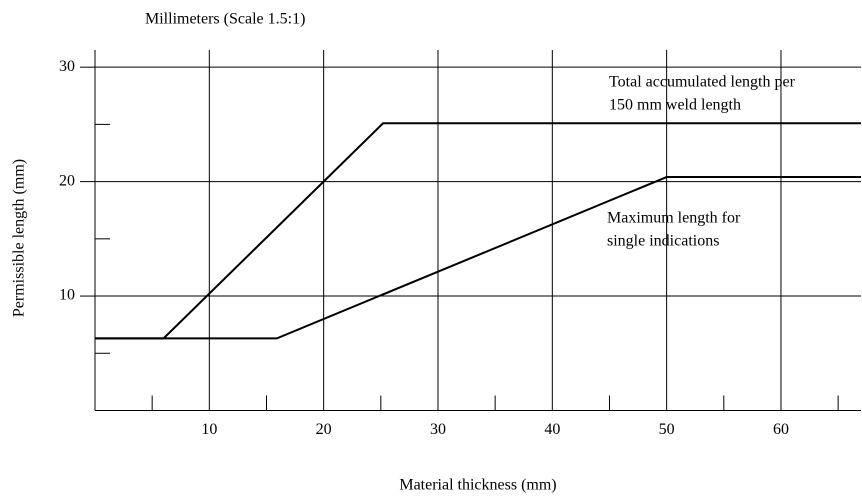  Describe the element at coordinates (675, 105) in the screenshot. I see `annotation: 150 mm weld length` at that location.